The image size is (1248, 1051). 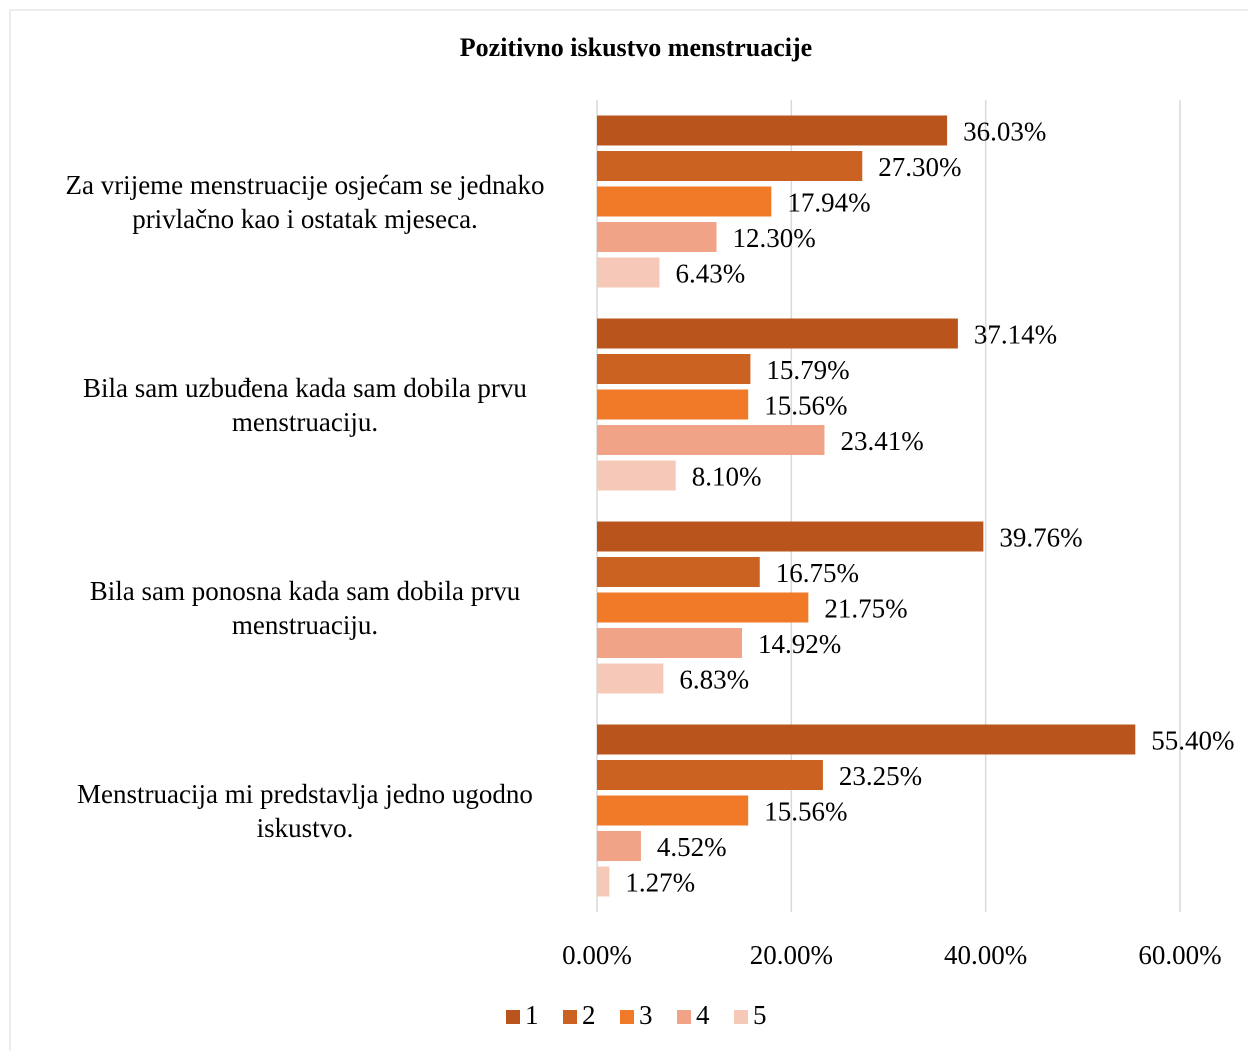 I want to click on x-tick-label: 60.00%, so click(x=1179, y=955).